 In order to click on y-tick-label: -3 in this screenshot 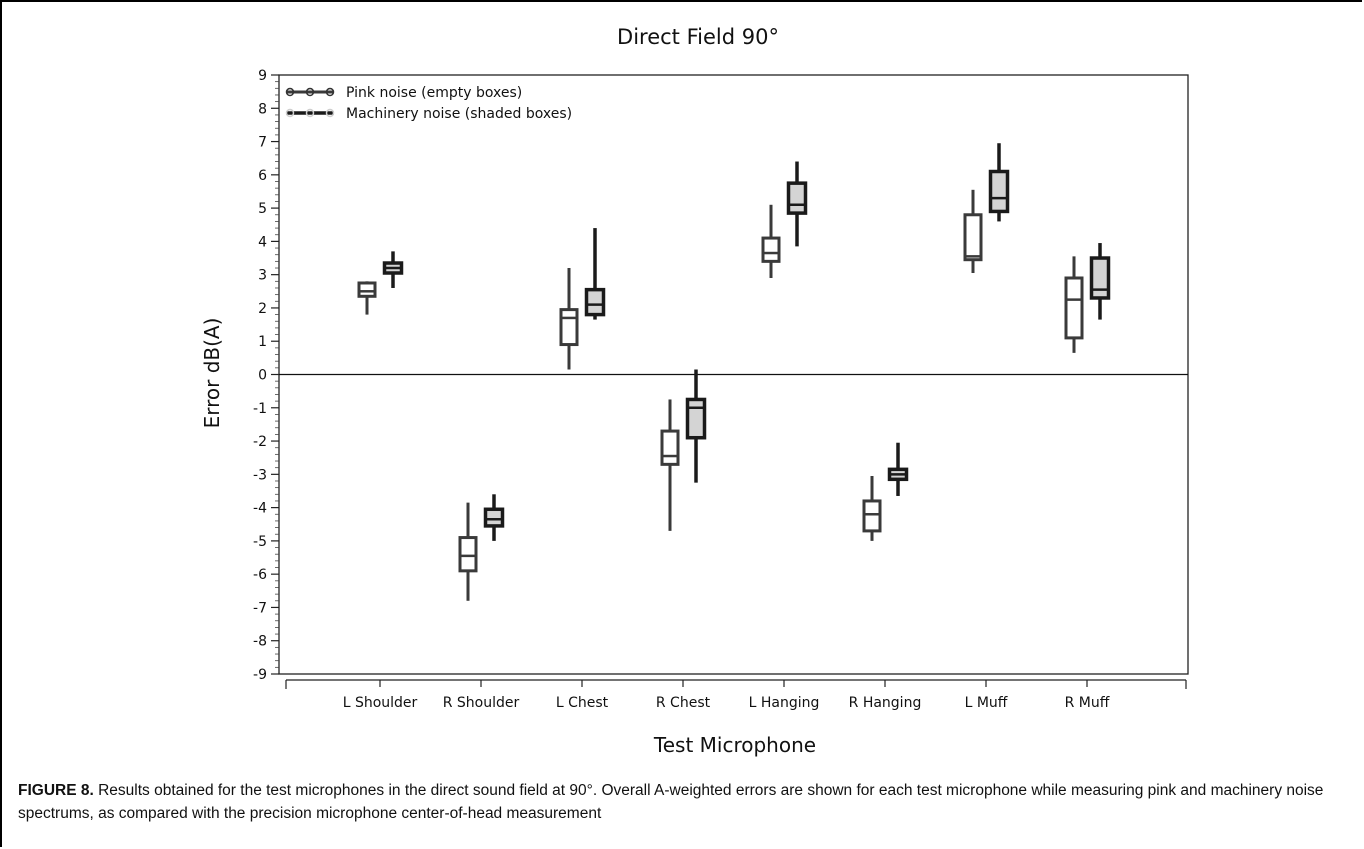, I will do `click(260, 475)`.